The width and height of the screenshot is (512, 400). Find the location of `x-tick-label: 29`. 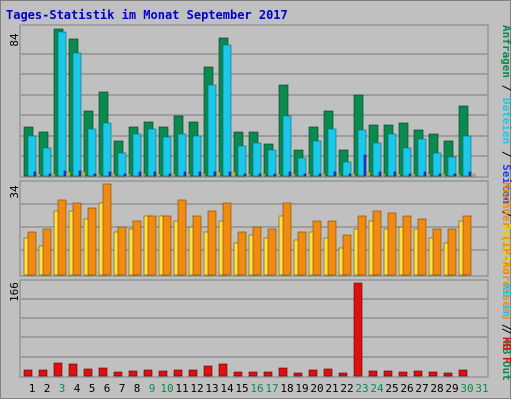

x-tick-label: 29 is located at coordinates (451, 388).